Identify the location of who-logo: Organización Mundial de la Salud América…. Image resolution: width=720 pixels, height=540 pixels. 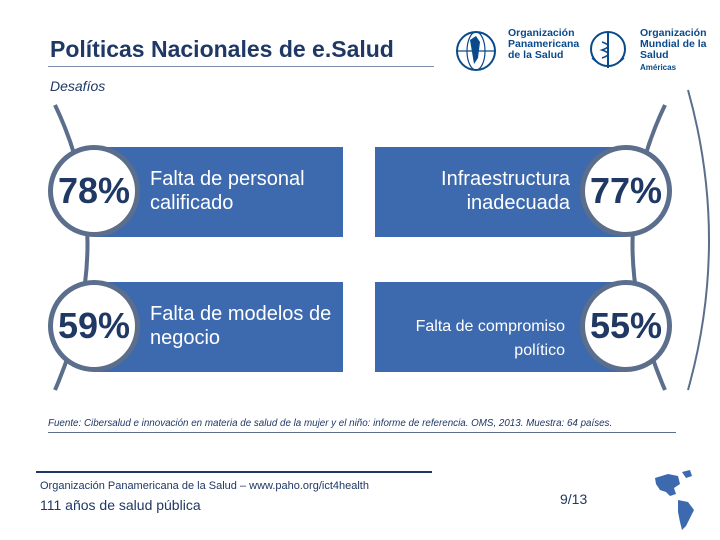
(644, 53).